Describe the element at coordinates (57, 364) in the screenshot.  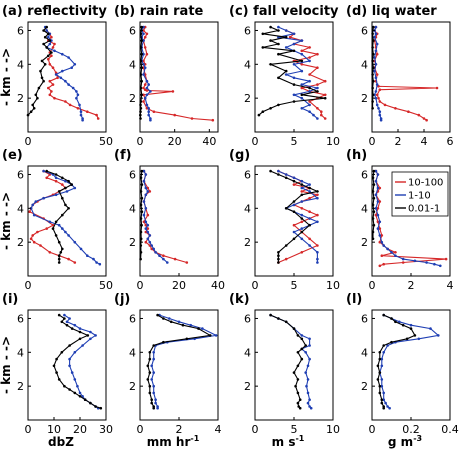
I see `panel-8: (i) 0 10 20 30 2 4 6` at that location.